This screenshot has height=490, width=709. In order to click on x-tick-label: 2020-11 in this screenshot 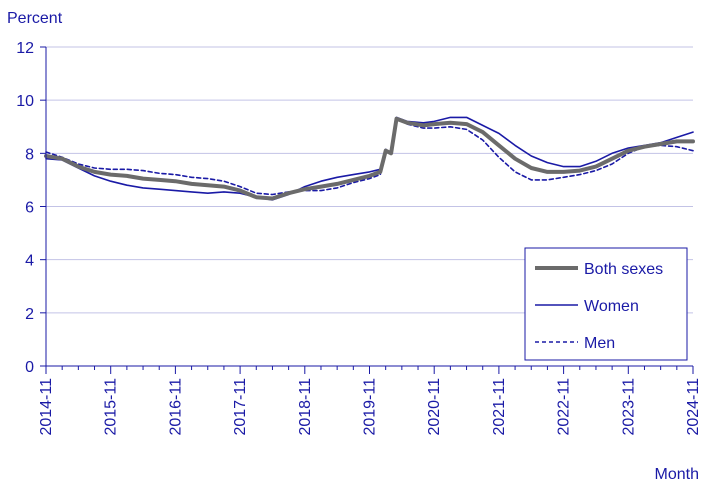, I will do `click(434, 407)`.